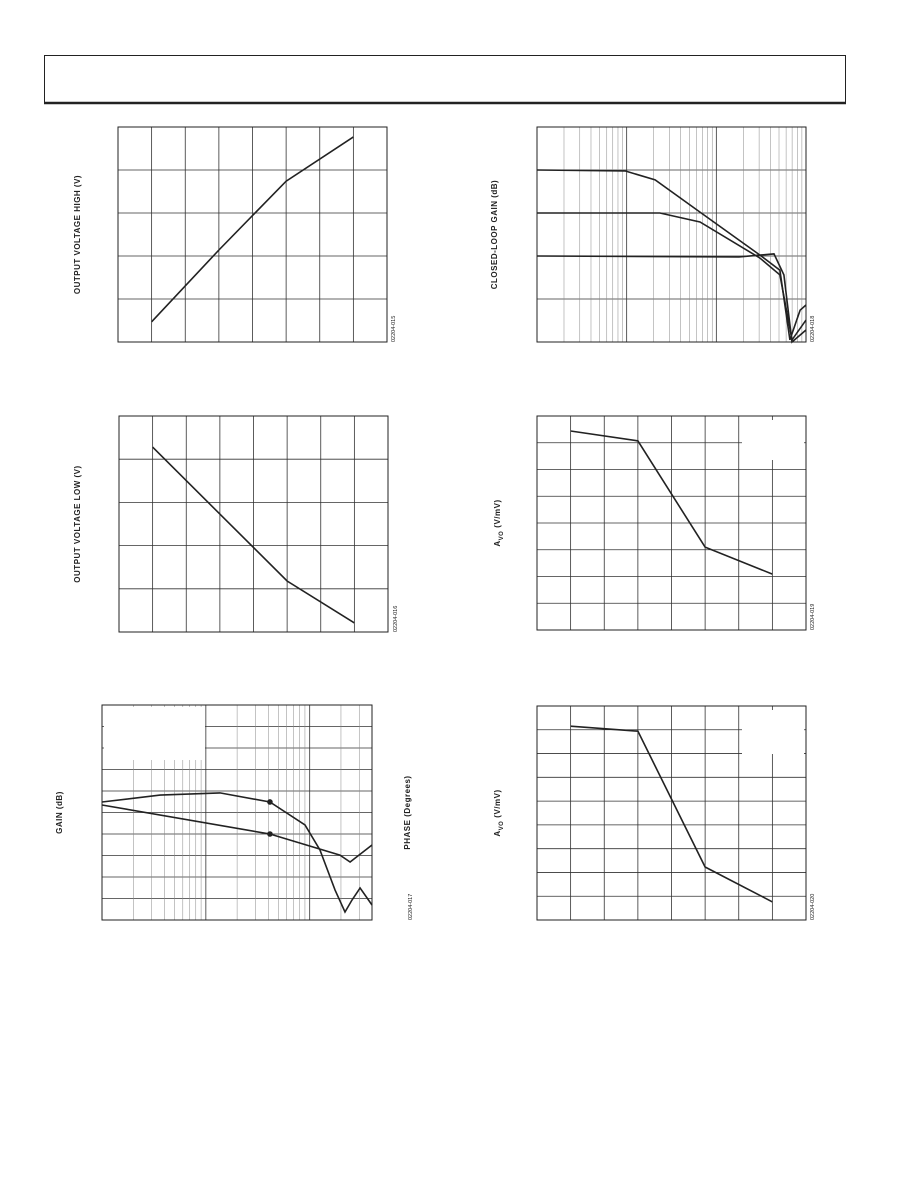 This screenshot has height=1193, width=918. I want to click on figure-id: 02204-016, so click(396, 619).